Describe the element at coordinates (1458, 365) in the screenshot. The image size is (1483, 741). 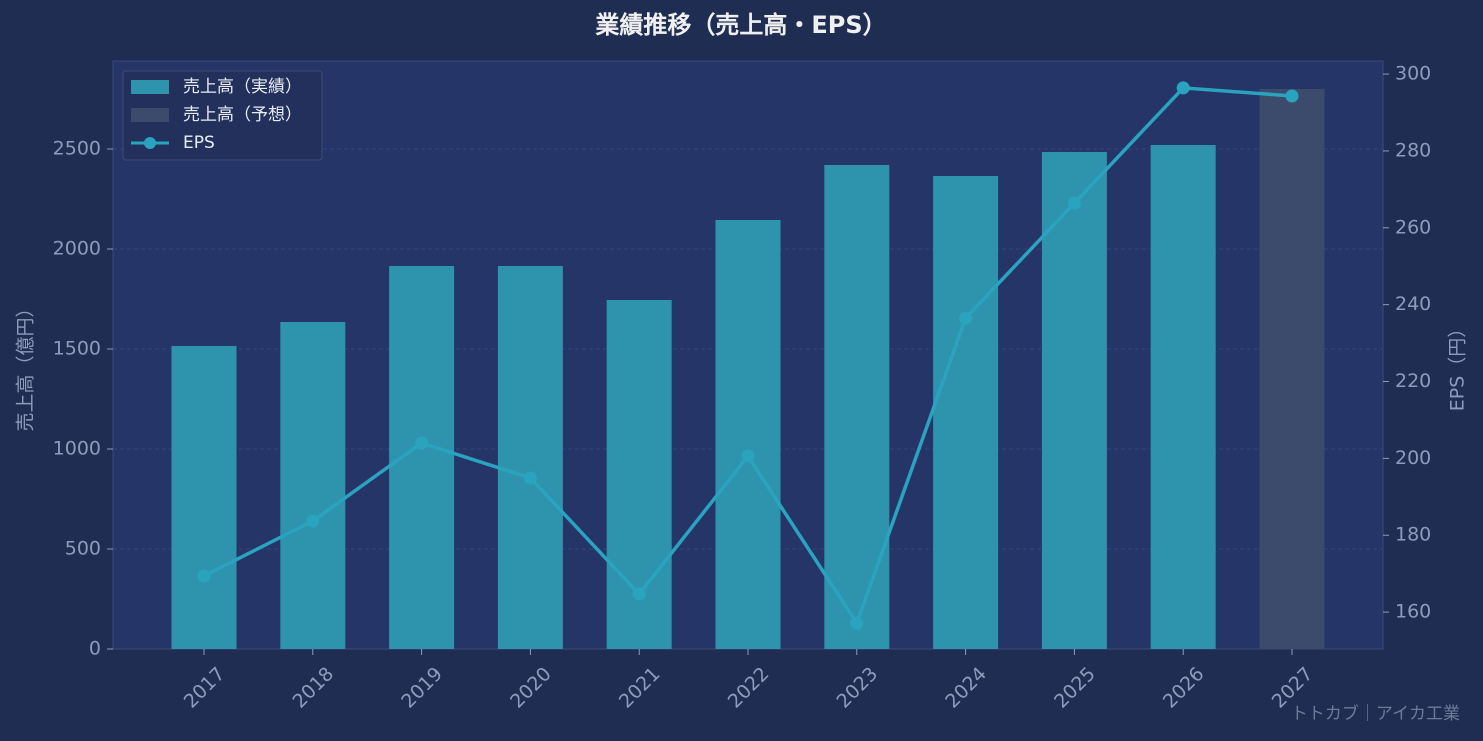
I see `y2-axis-label: EPS（円）` at that location.